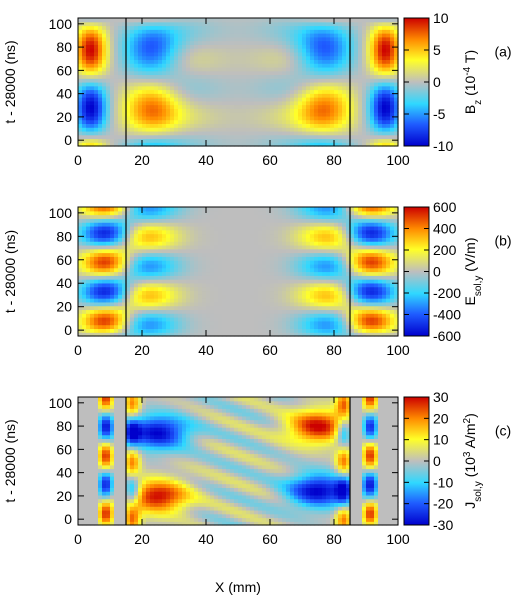  What do you see at coordinates (437, 50) in the screenshot?
I see `colorbar-tick-label: 5` at bounding box center [437, 50].